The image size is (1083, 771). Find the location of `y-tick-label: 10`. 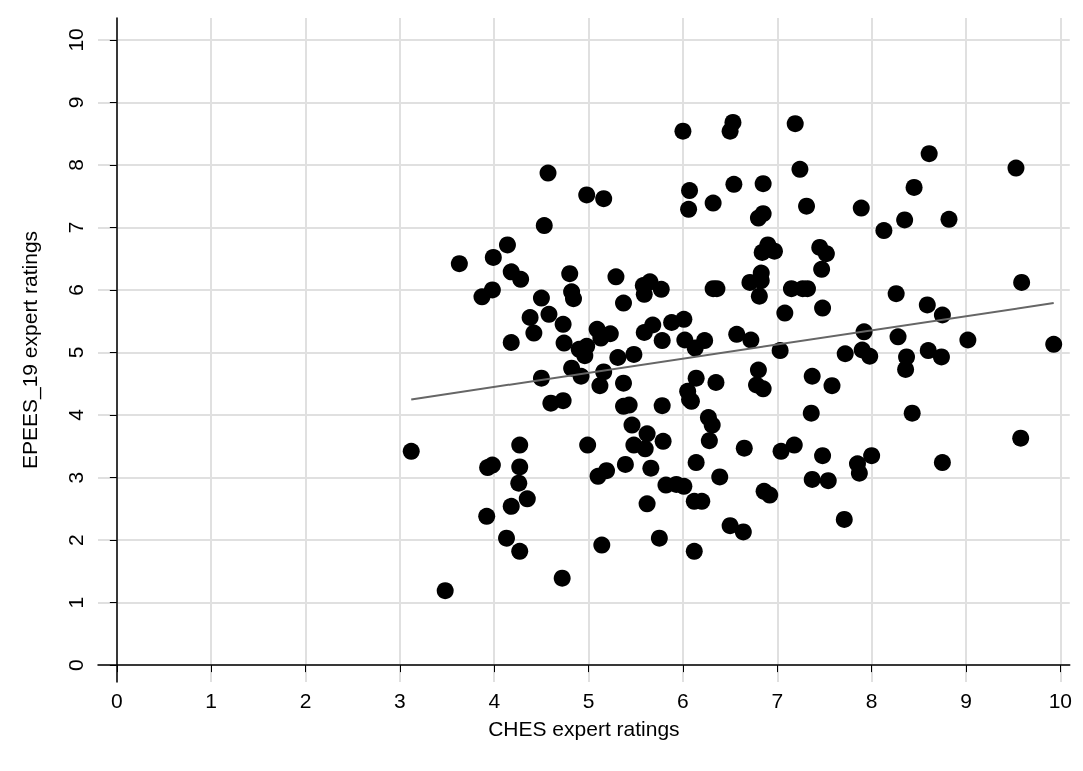

y-tick-label: 10 is located at coordinates (75, 40).